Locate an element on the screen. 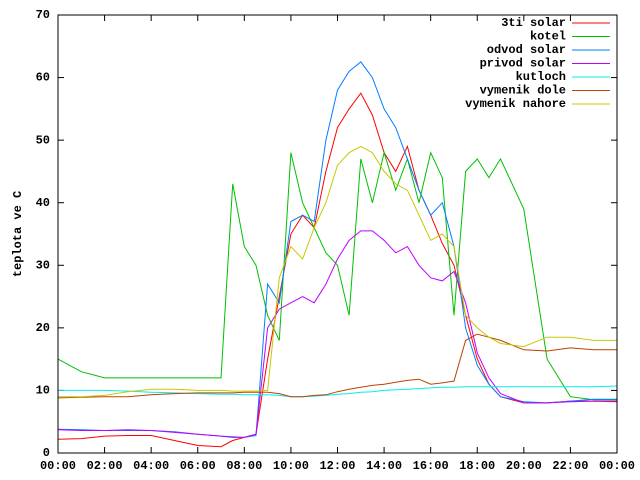  y-axis-label: teplota ve C is located at coordinates (18, 234).